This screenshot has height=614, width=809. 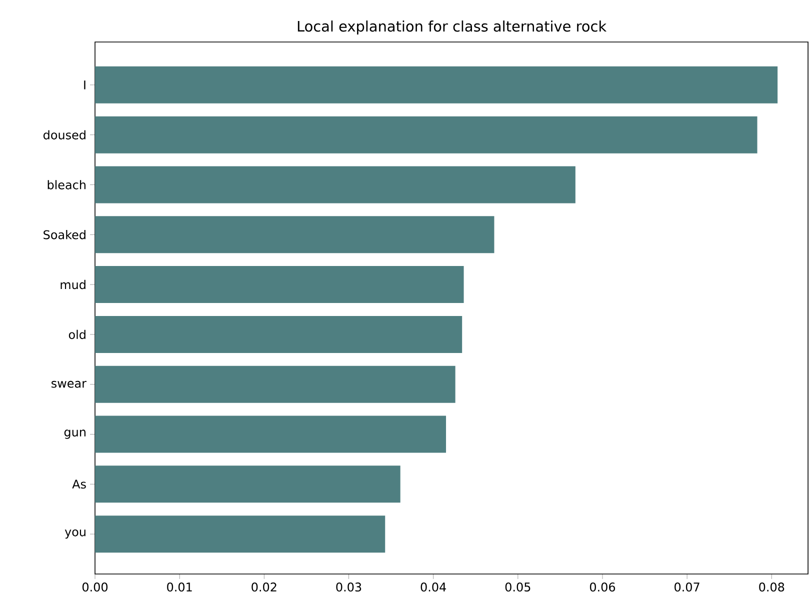 I want to click on x-tick-label: 0.08, so click(x=771, y=587).